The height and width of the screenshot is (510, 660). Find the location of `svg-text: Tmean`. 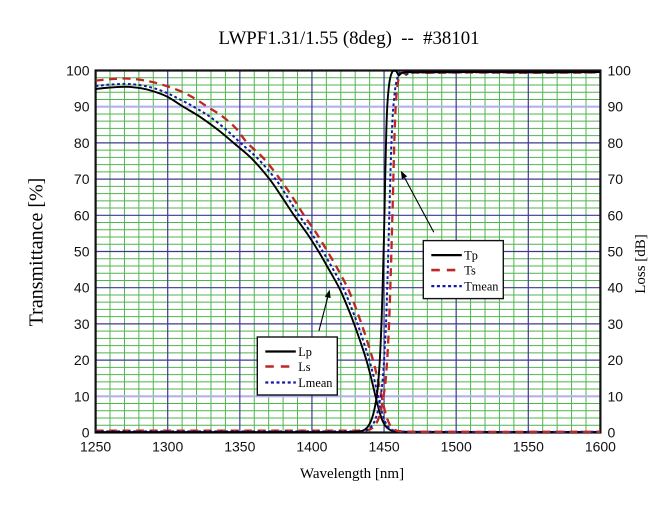

svg-text: Tmean is located at coordinates (481, 287).